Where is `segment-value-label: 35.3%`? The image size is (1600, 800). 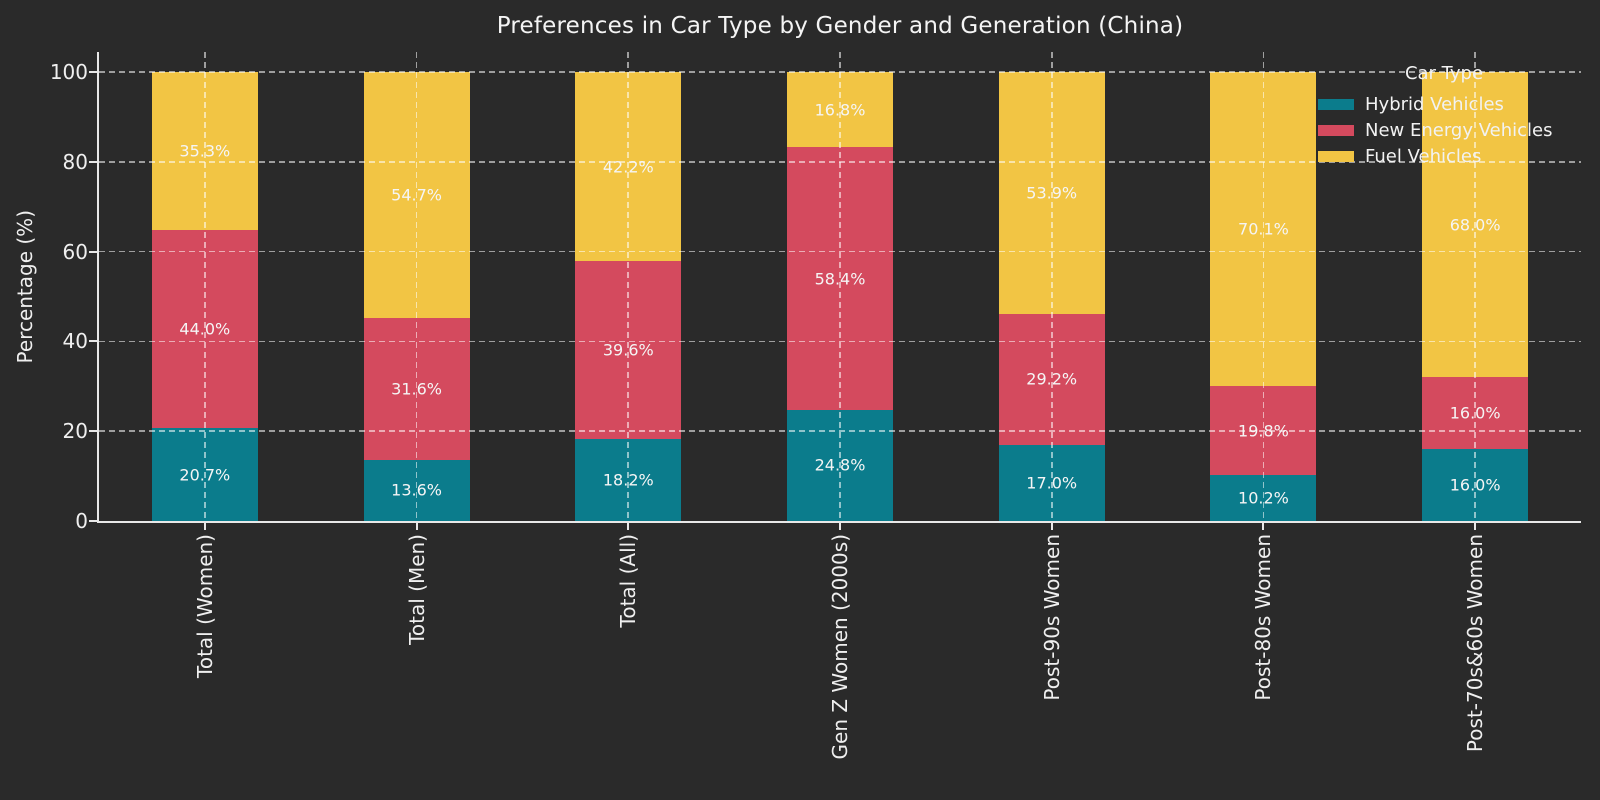
segment-value-label: 35.3% is located at coordinates (205, 151).